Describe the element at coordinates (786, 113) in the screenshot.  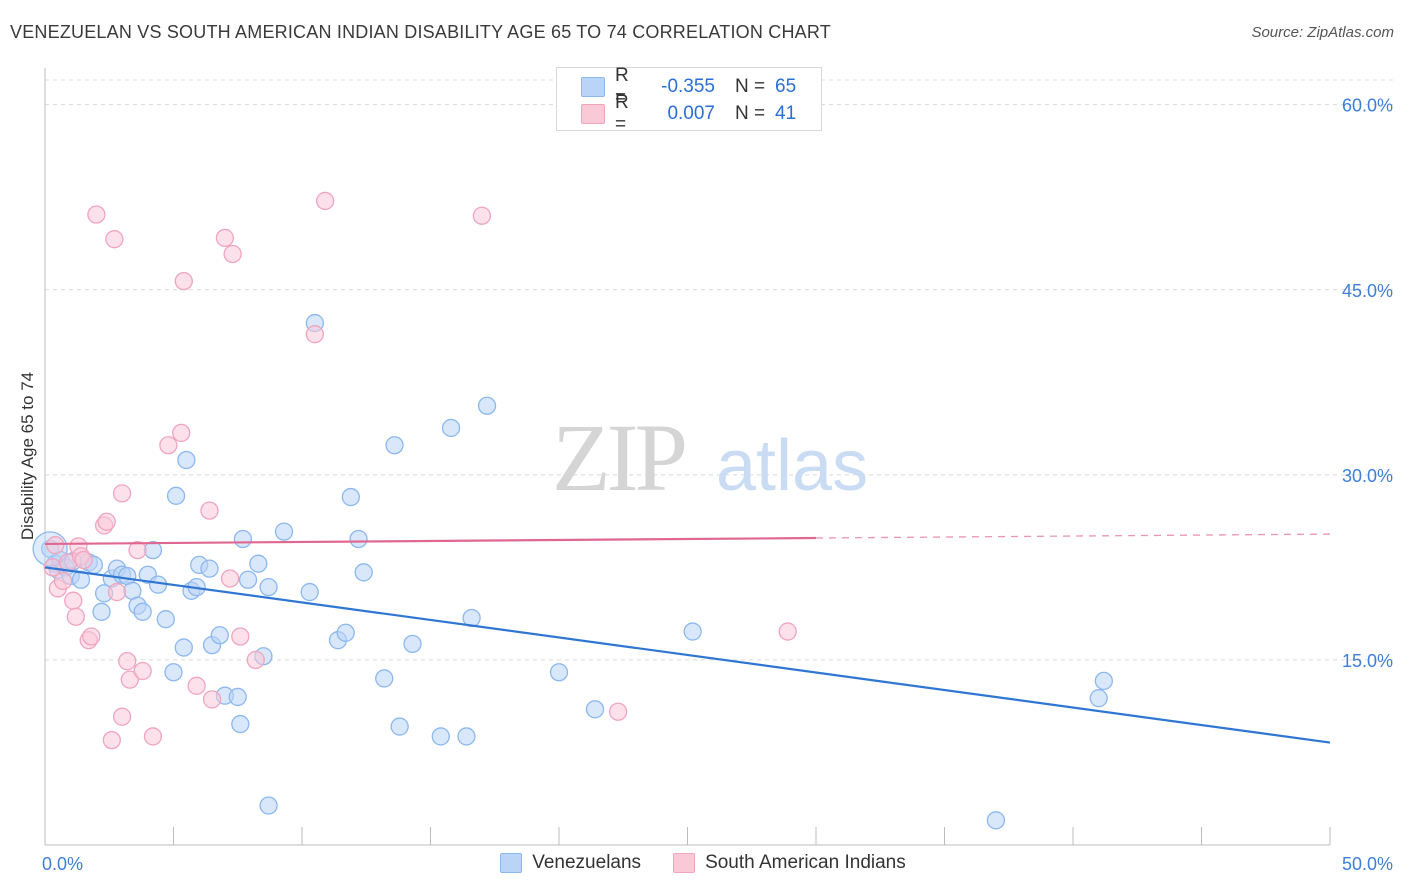
I see `legend-n-value: 41` at that location.